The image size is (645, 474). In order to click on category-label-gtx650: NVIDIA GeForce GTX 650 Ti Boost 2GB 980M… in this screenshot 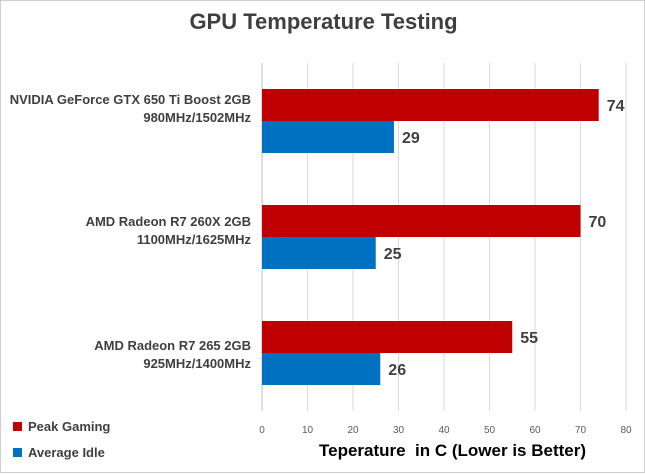, I will do `click(126, 109)`.